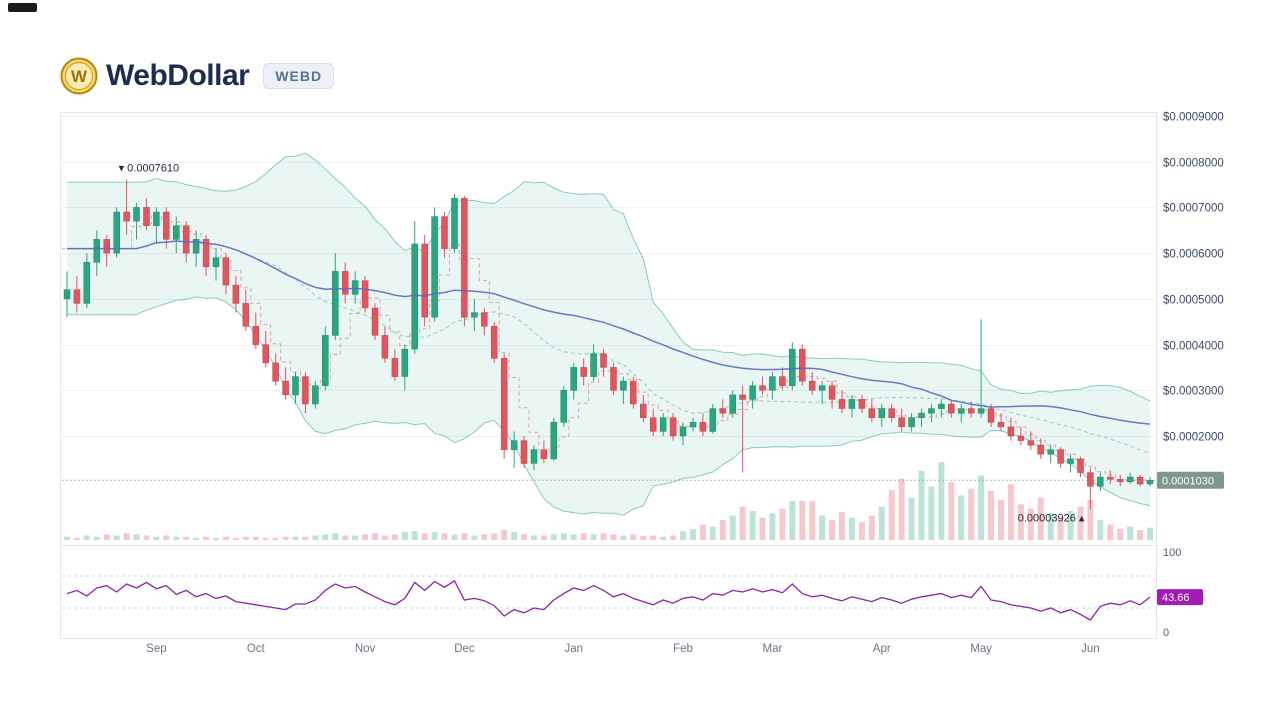  What do you see at coordinates (1193, 209) in the screenshot?
I see `y-tick-label: $0.0007000` at bounding box center [1193, 209].